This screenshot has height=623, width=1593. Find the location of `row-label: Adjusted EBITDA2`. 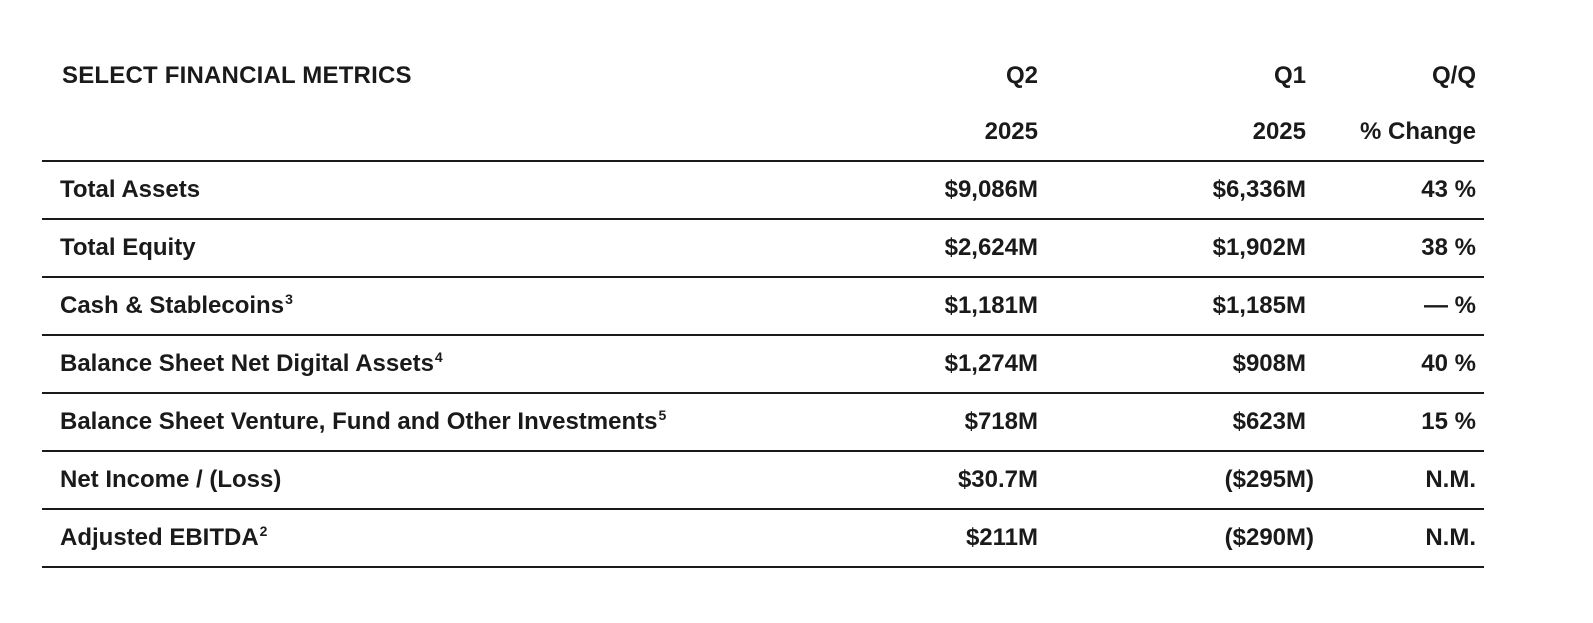

row-label: Adjusted EBITDA2 is located at coordinates (437, 538).